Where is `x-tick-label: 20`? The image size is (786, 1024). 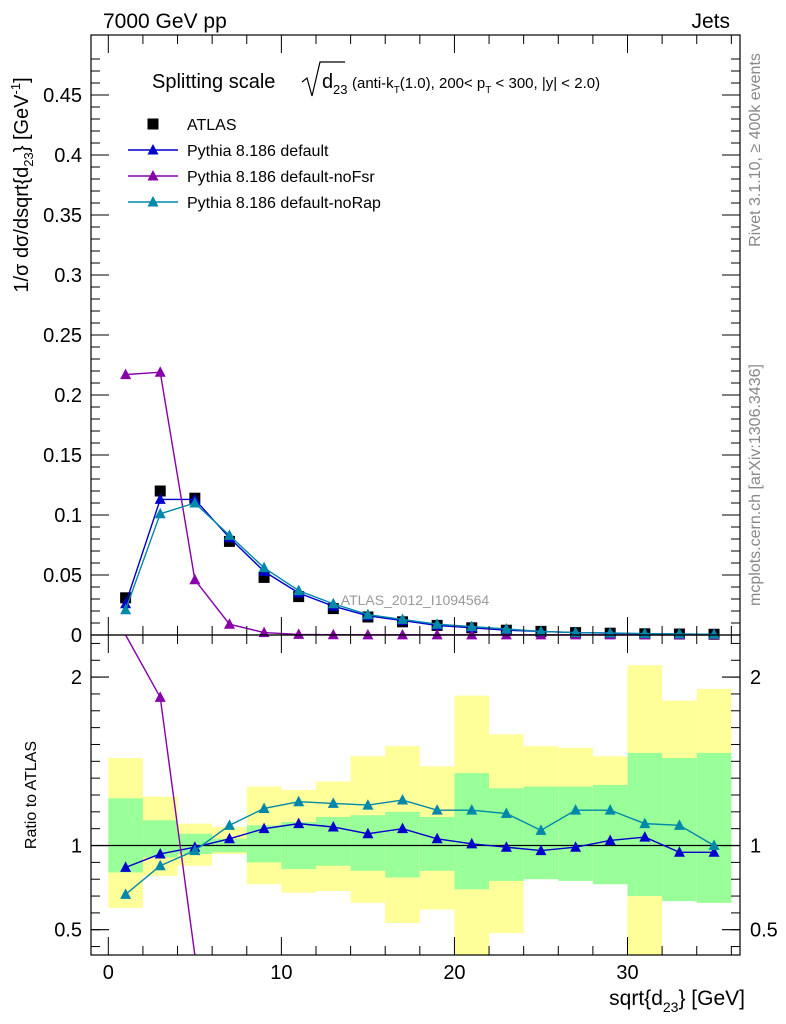 x-tick-label: 20 is located at coordinates (454, 973).